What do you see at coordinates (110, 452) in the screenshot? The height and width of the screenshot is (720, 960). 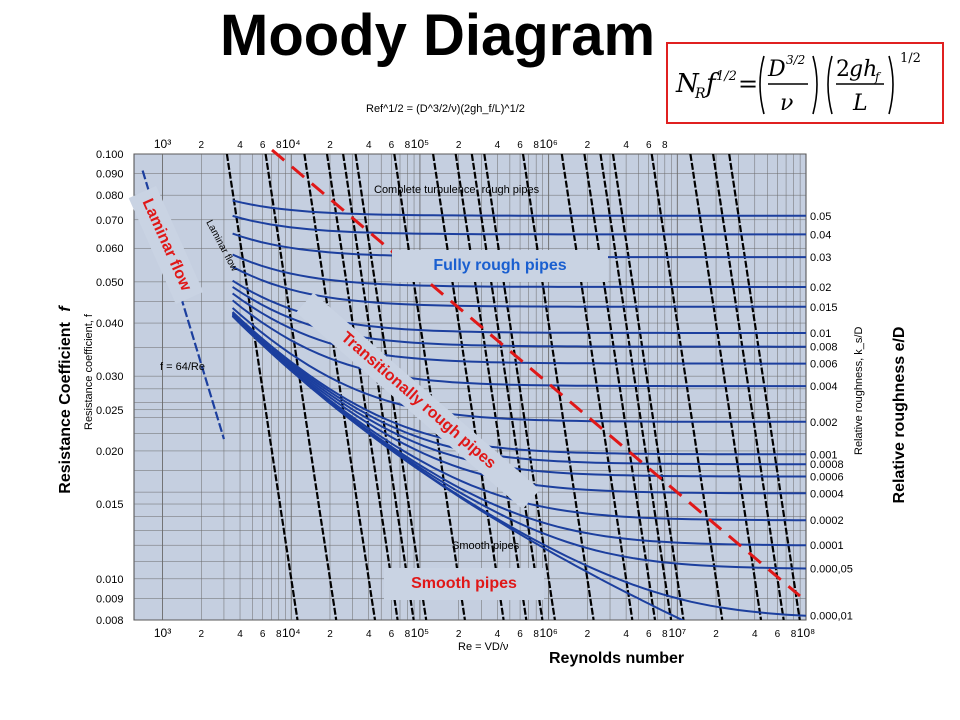 I see `y-tick-label: 0.020` at bounding box center [110, 452].